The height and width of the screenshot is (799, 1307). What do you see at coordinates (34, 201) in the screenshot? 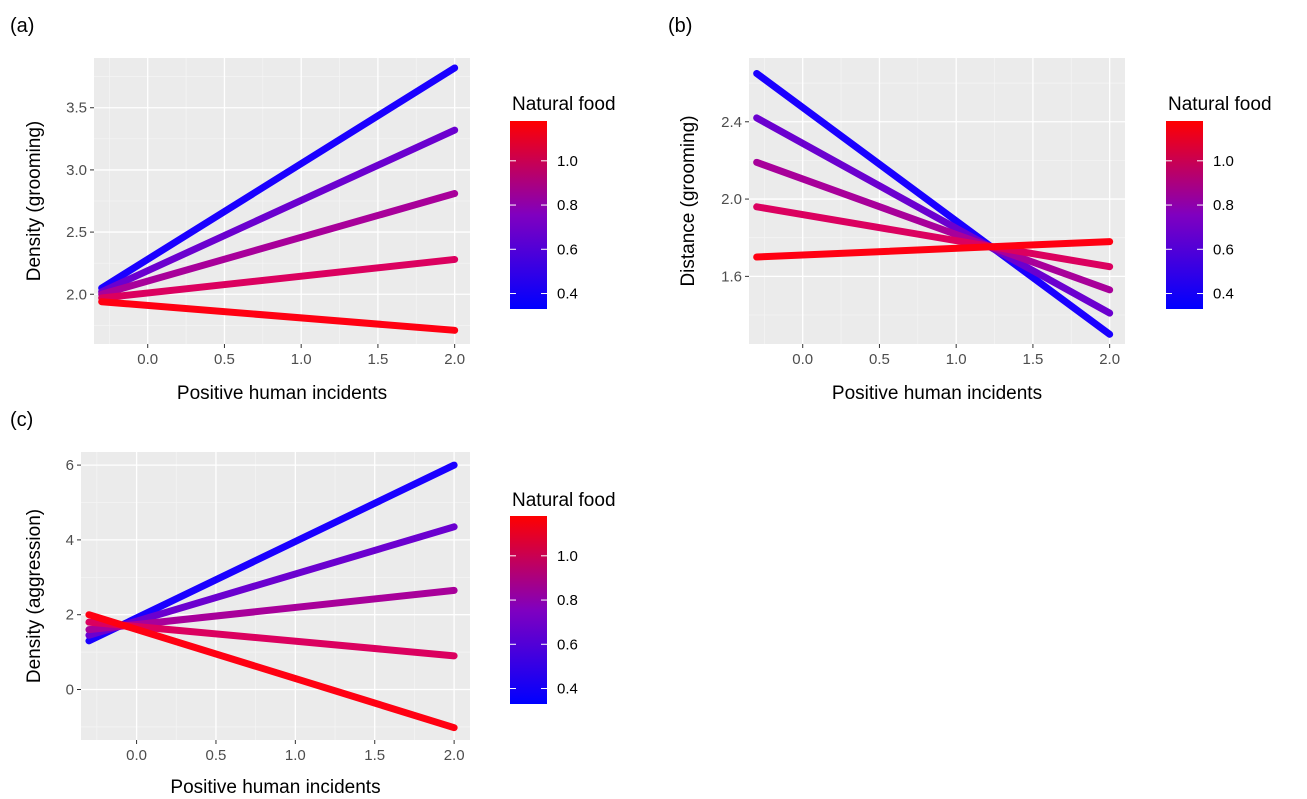
I see `y-axis-title: Density (grooming)` at bounding box center [34, 201].